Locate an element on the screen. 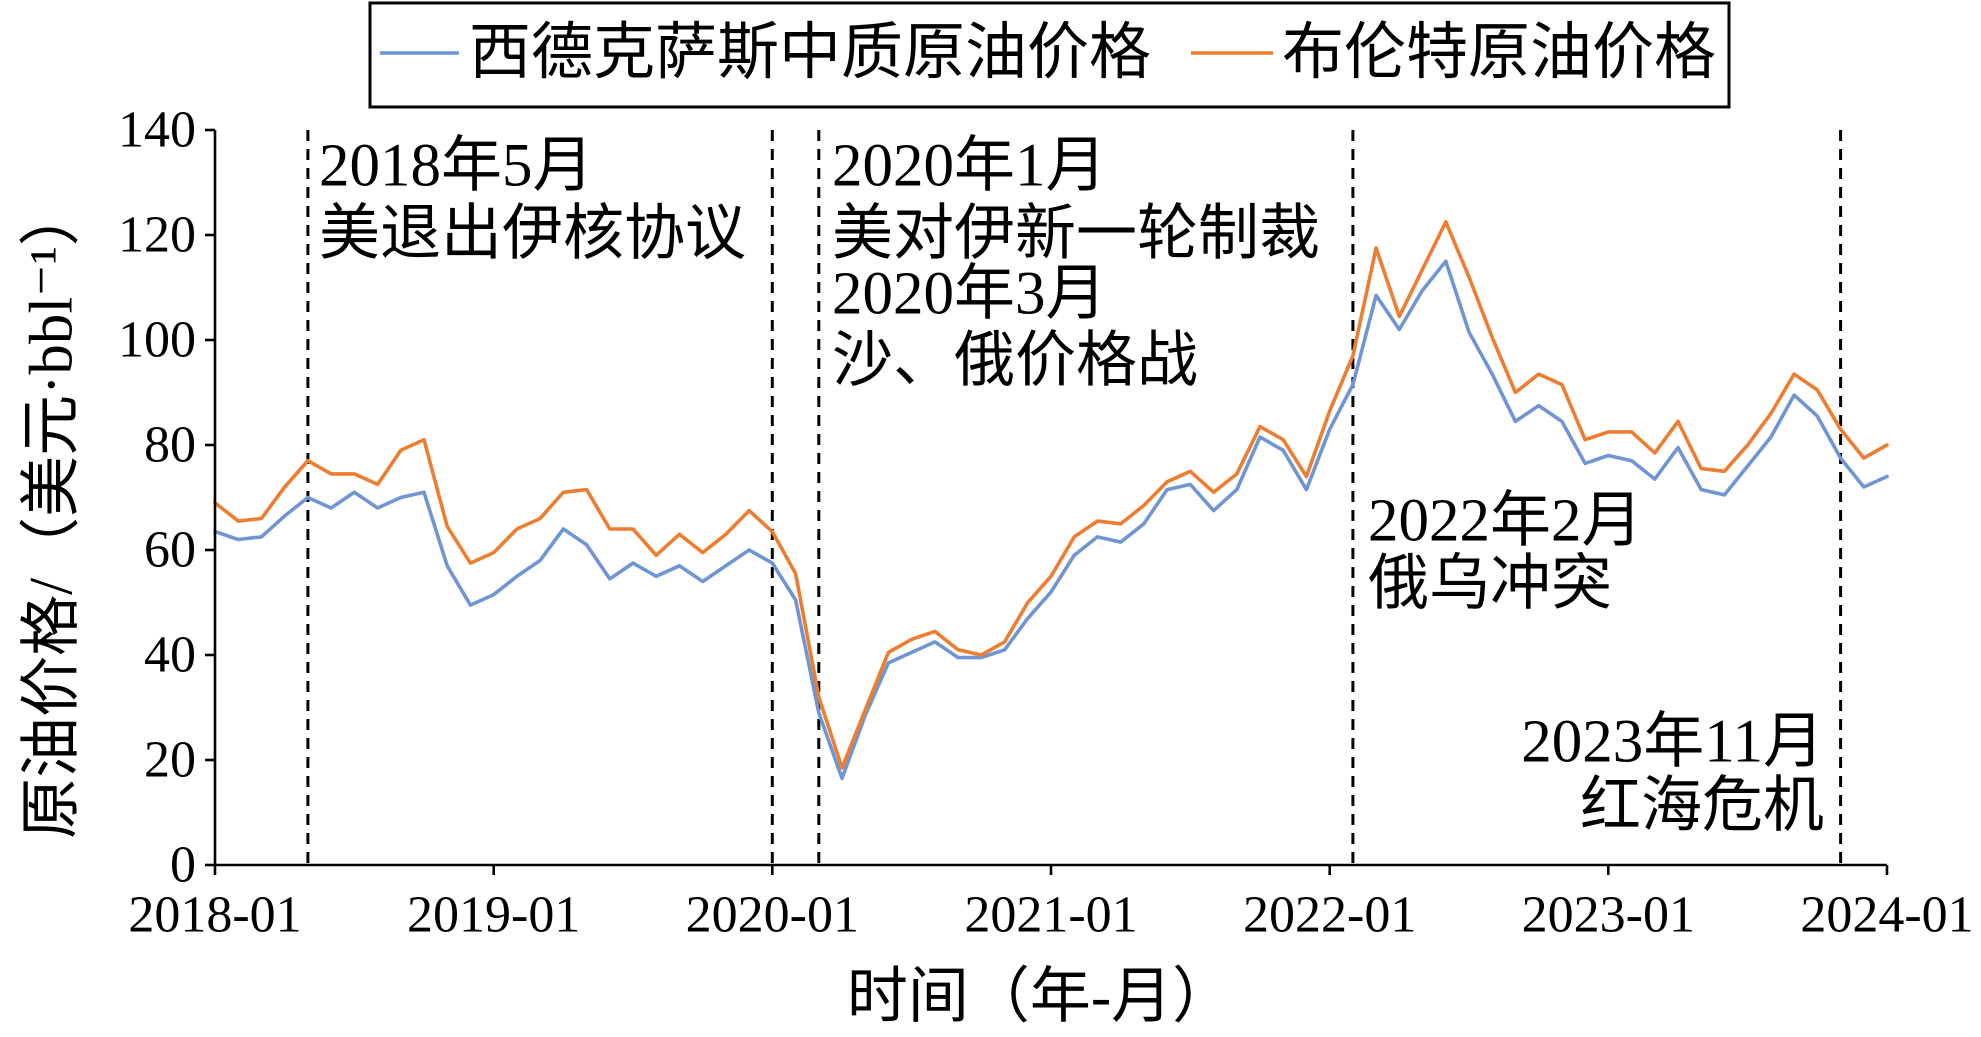 Image resolution: width=1981 pixels, height=1037 pixels. annotation-event-label: 美退出伊核协议 is located at coordinates (532, 234).